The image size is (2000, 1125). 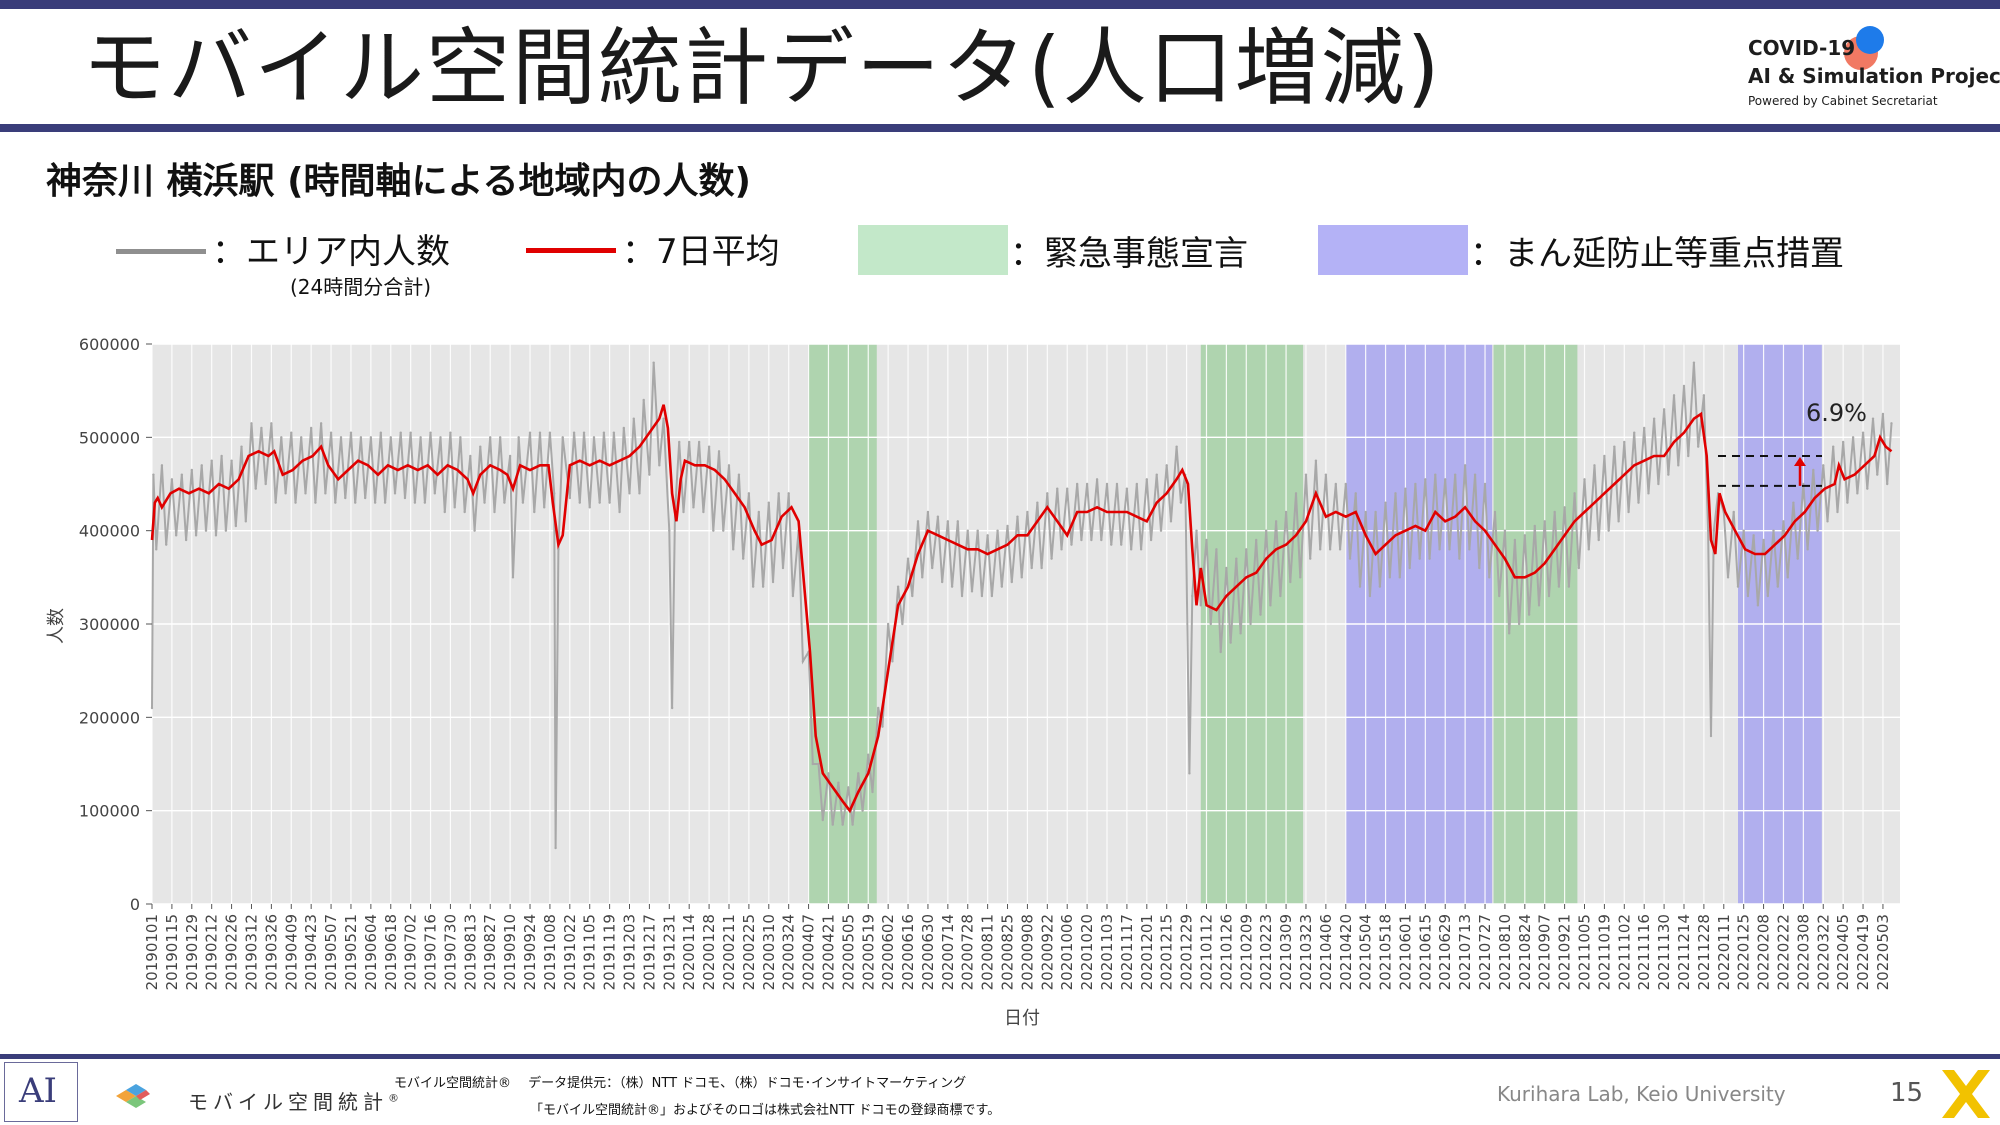 What do you see at coordinates (530, 952) in the screenshot?
I see `x-tick-label: 20190924` at bounding box center [530, 952].